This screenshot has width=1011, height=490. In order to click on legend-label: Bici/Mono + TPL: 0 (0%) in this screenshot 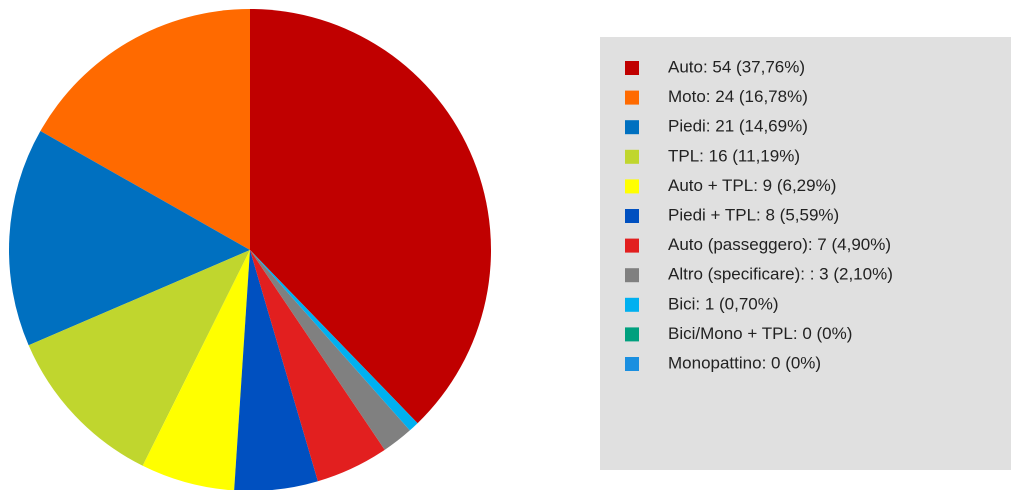, I will do `click(760, 333)`.